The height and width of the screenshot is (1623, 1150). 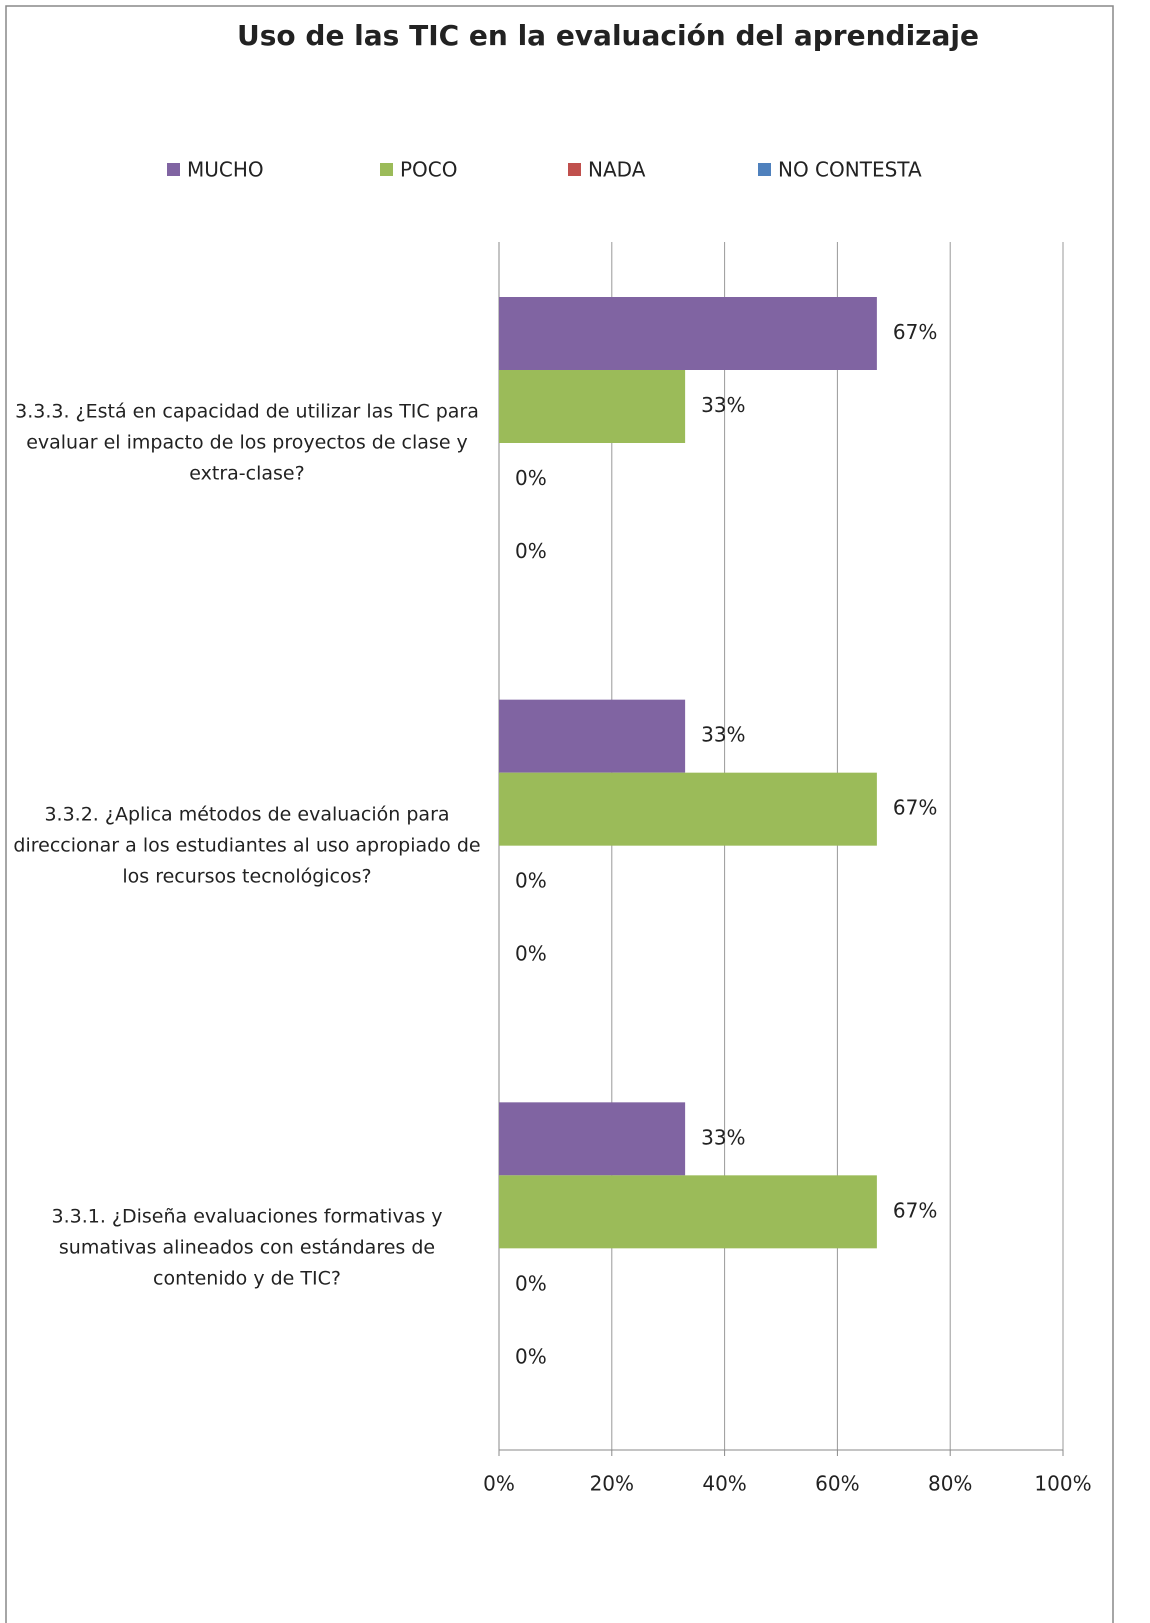 I want to click on x-tick-label: 0%, so click(x=499, y=1484).